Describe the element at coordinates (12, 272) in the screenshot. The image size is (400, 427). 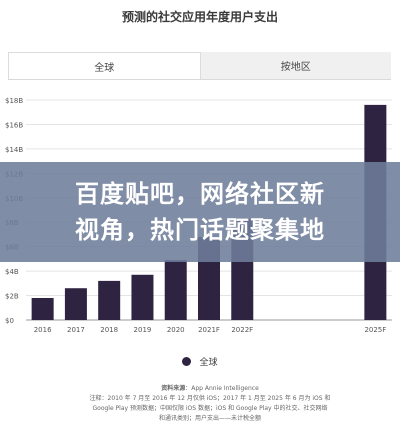
I see `y-tick-label: $4B` at that location.